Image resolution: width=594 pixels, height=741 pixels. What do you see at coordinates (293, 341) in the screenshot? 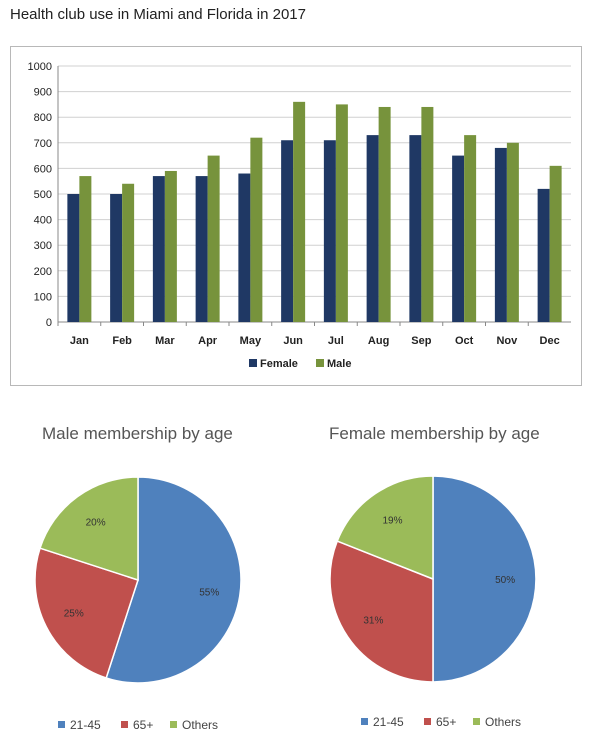
I see `x-tick-label: Jun` at bounding box center [293, 341].